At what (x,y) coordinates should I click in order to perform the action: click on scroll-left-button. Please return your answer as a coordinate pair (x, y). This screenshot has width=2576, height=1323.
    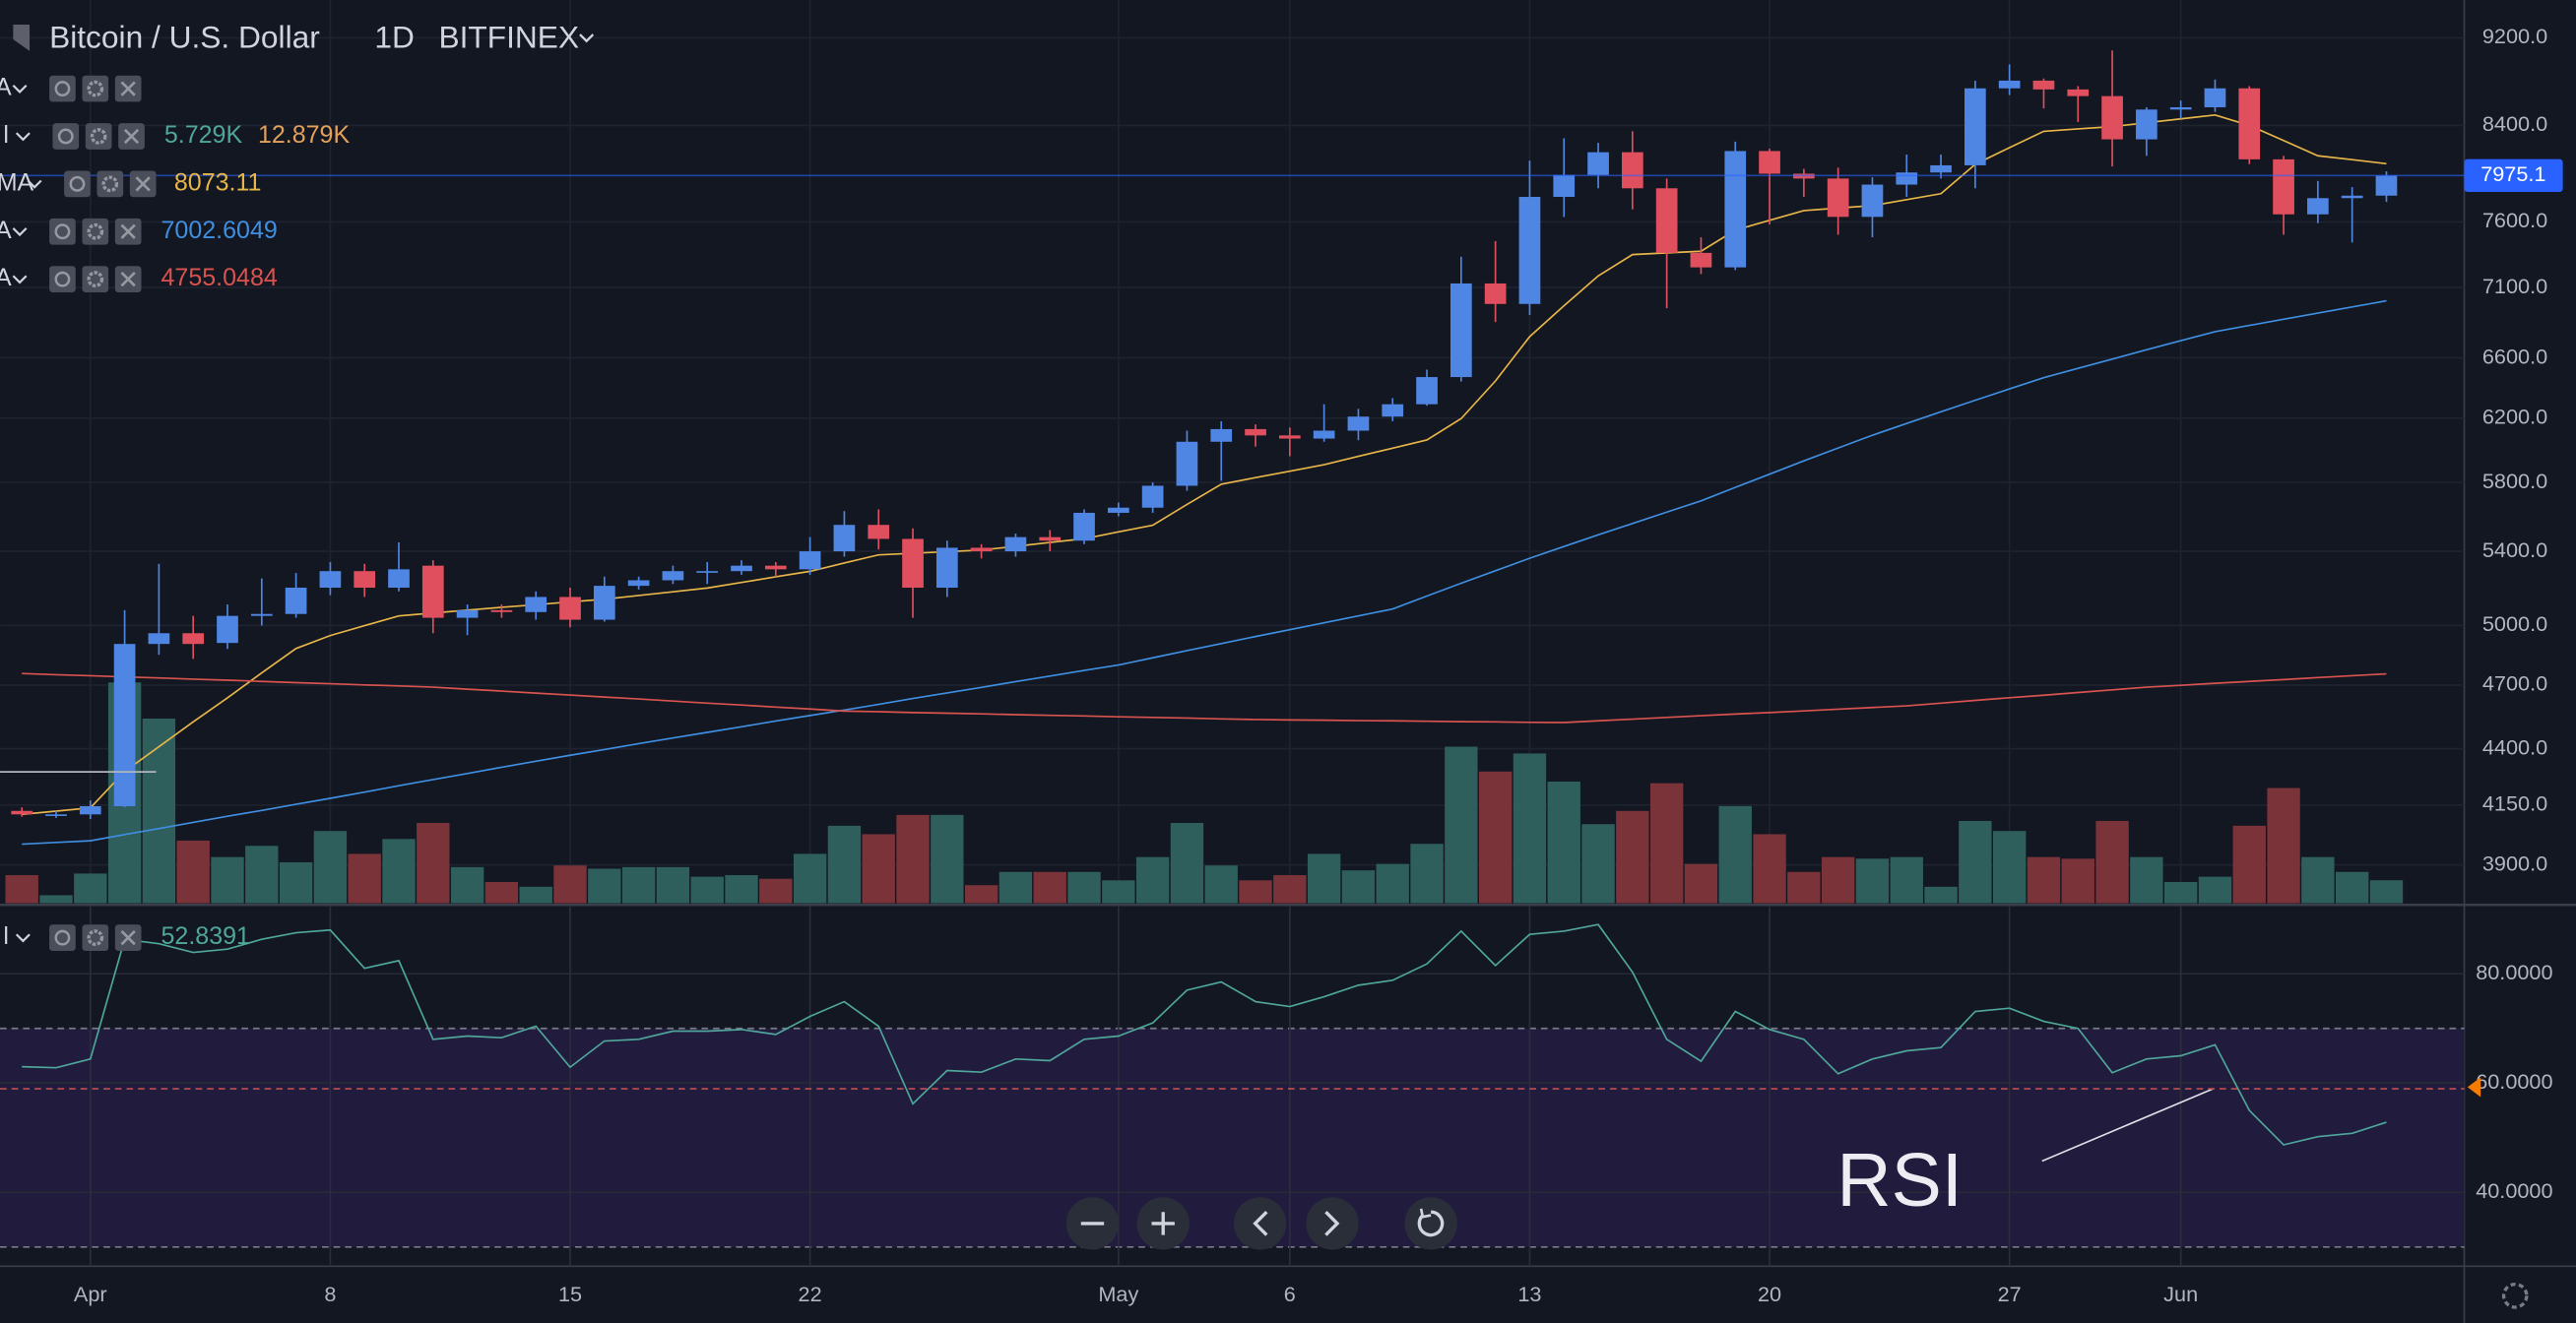
    Looking at the image, I should click on (1260, 1223).